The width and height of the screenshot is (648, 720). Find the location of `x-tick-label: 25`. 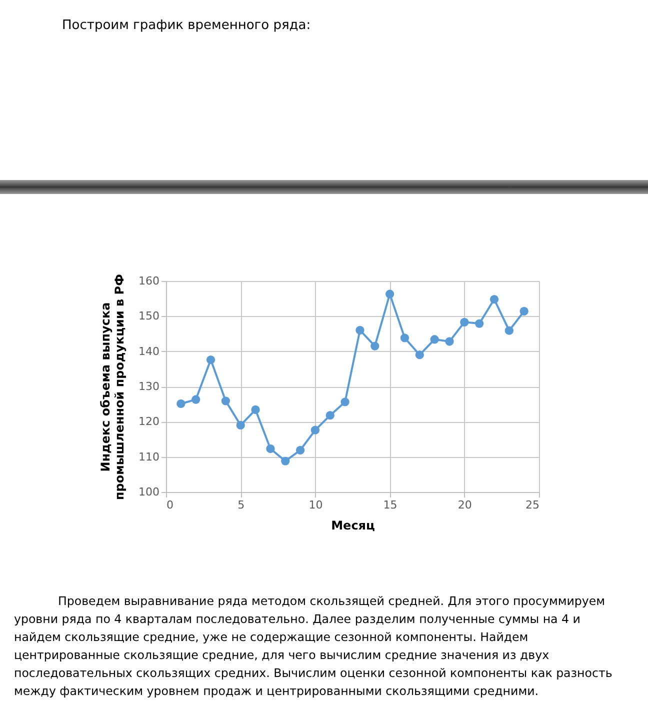

x-tick-label: 25 is located at coordinates (533, 505).